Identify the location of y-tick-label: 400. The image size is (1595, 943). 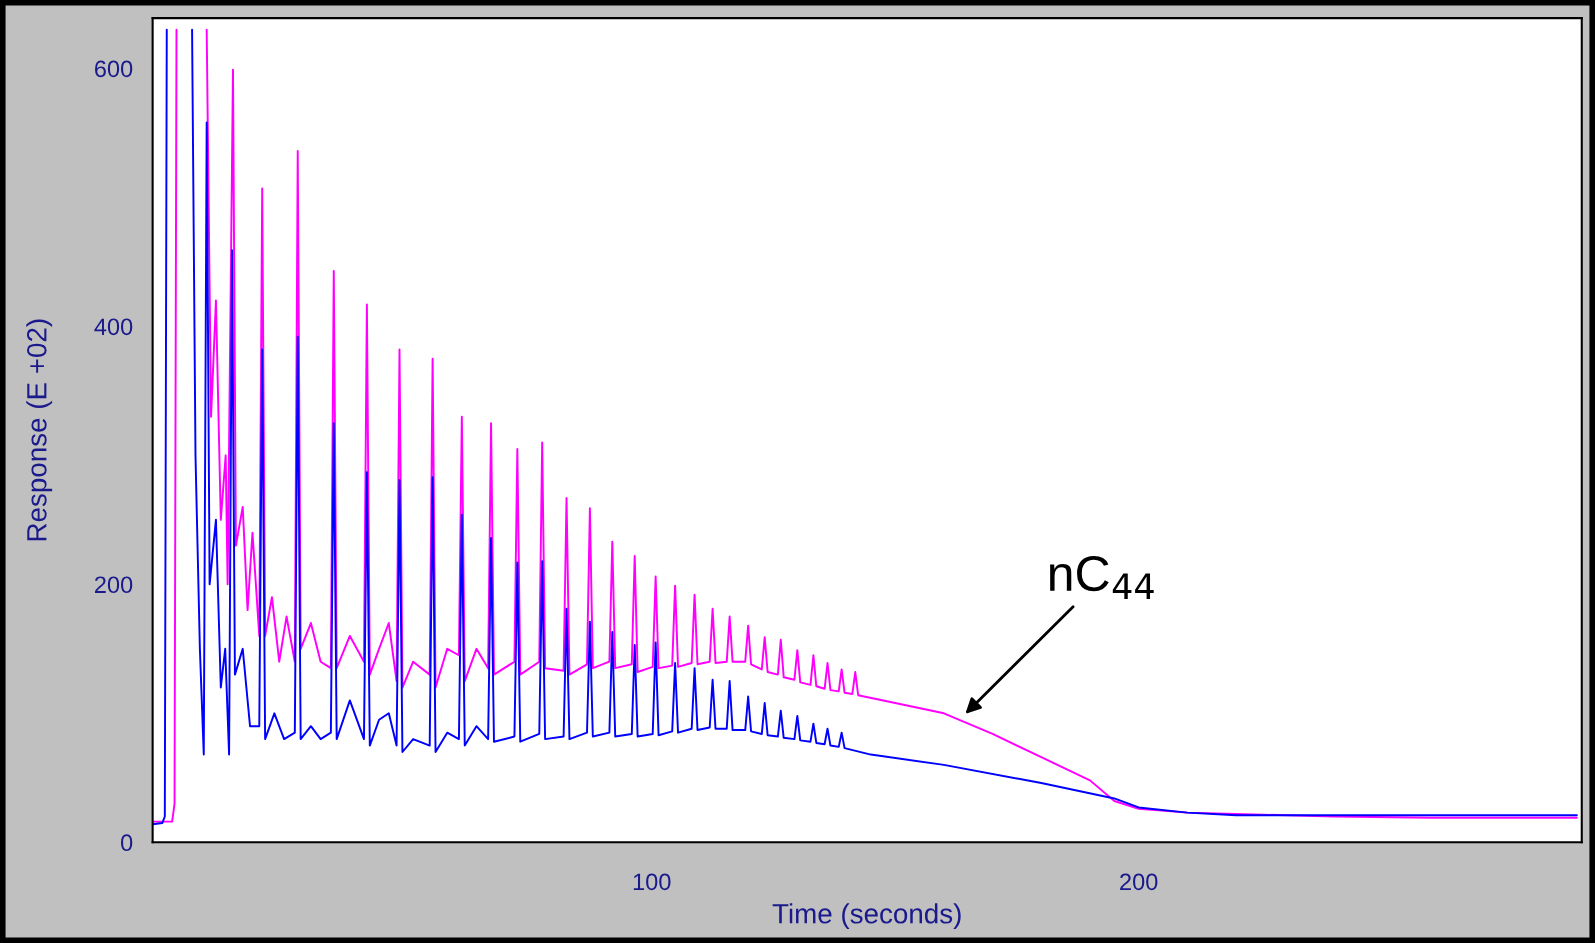
(113, 327).